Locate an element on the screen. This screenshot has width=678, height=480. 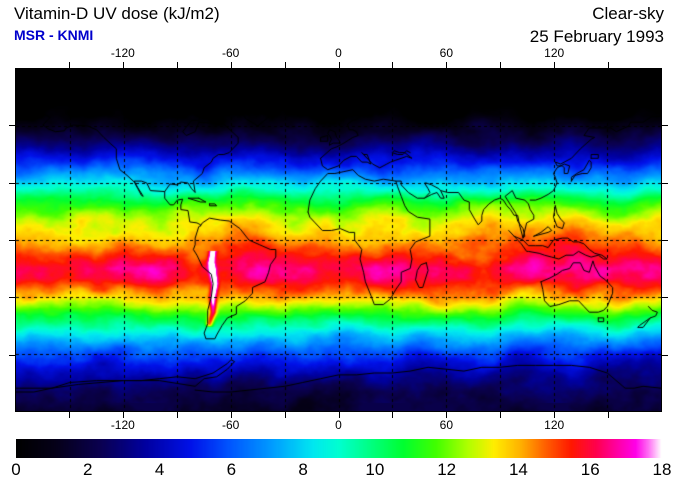
lat-label-left: -60 is located at coordinates (0, 354).